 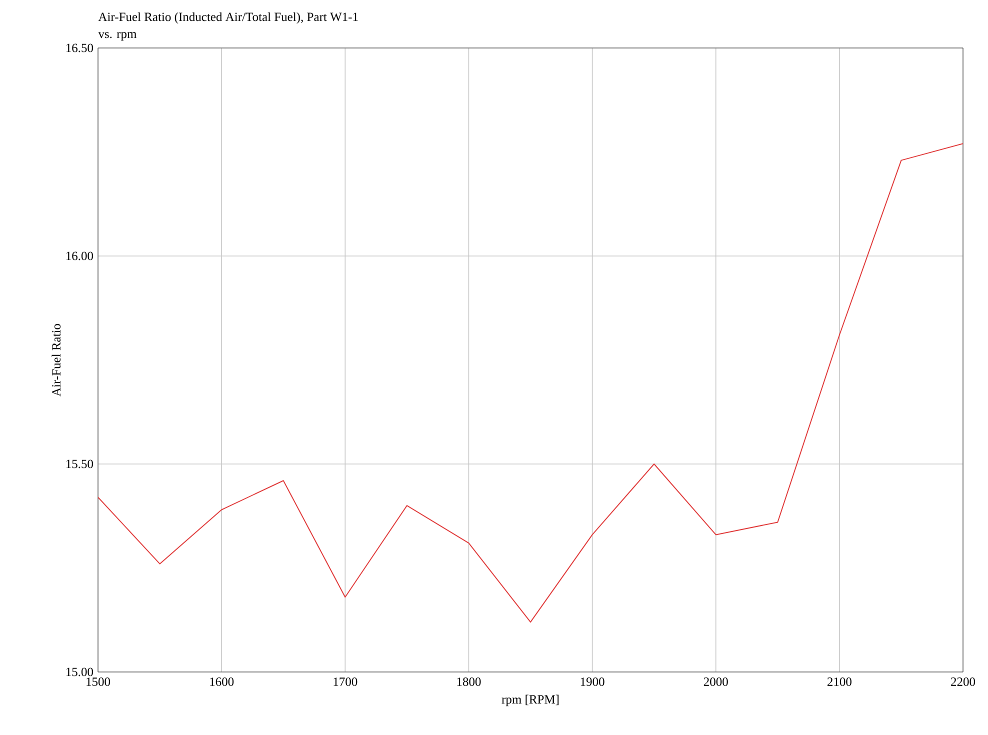 What do you see at coordinates (56, 360) in the screenshot?
I see `y-axis-title: Air-Fuel Ratio` at bounding box center [56, 360].